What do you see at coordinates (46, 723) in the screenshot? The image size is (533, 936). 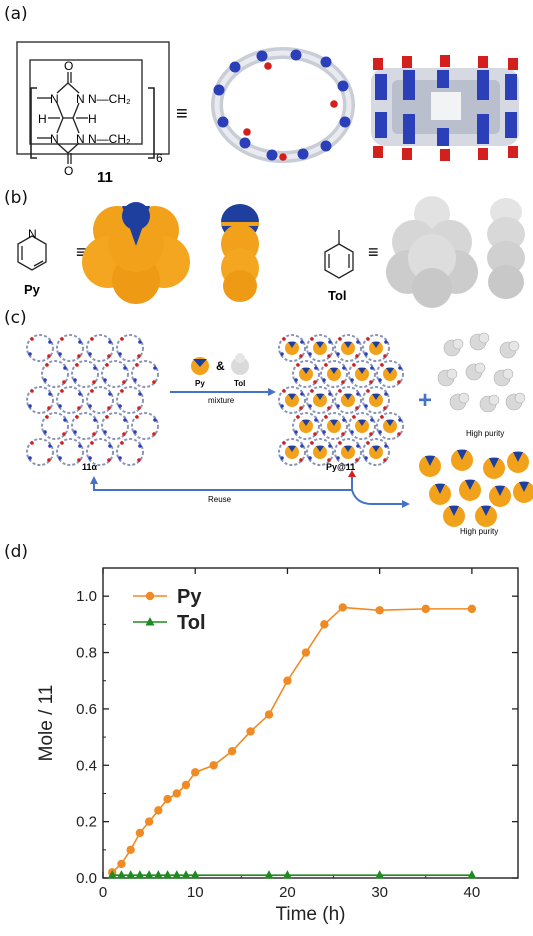 I see `y-axis-label: Mole / 11` at bounding box center [46, 723].